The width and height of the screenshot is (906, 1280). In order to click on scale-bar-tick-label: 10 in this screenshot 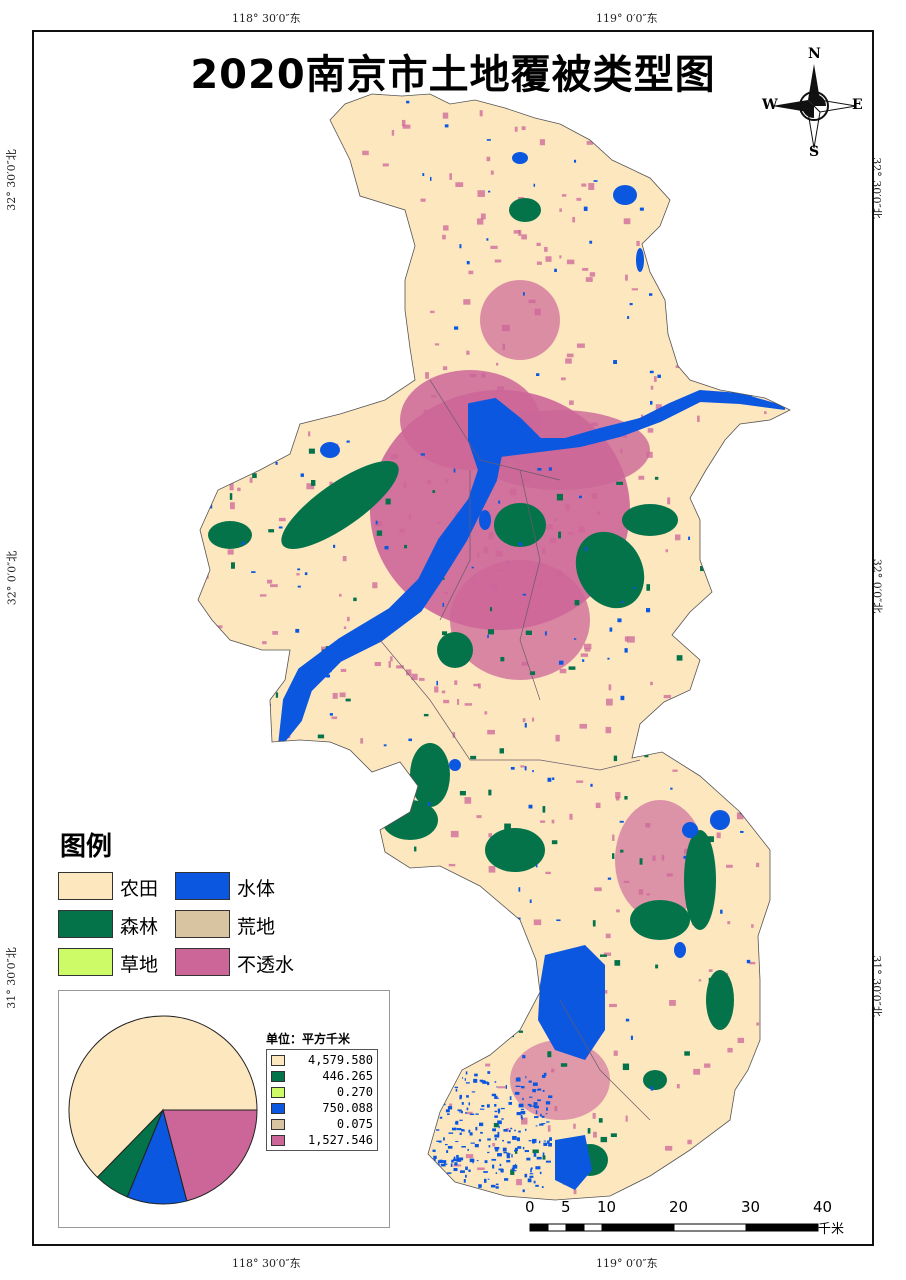, I will do `click(607, 1207)`.